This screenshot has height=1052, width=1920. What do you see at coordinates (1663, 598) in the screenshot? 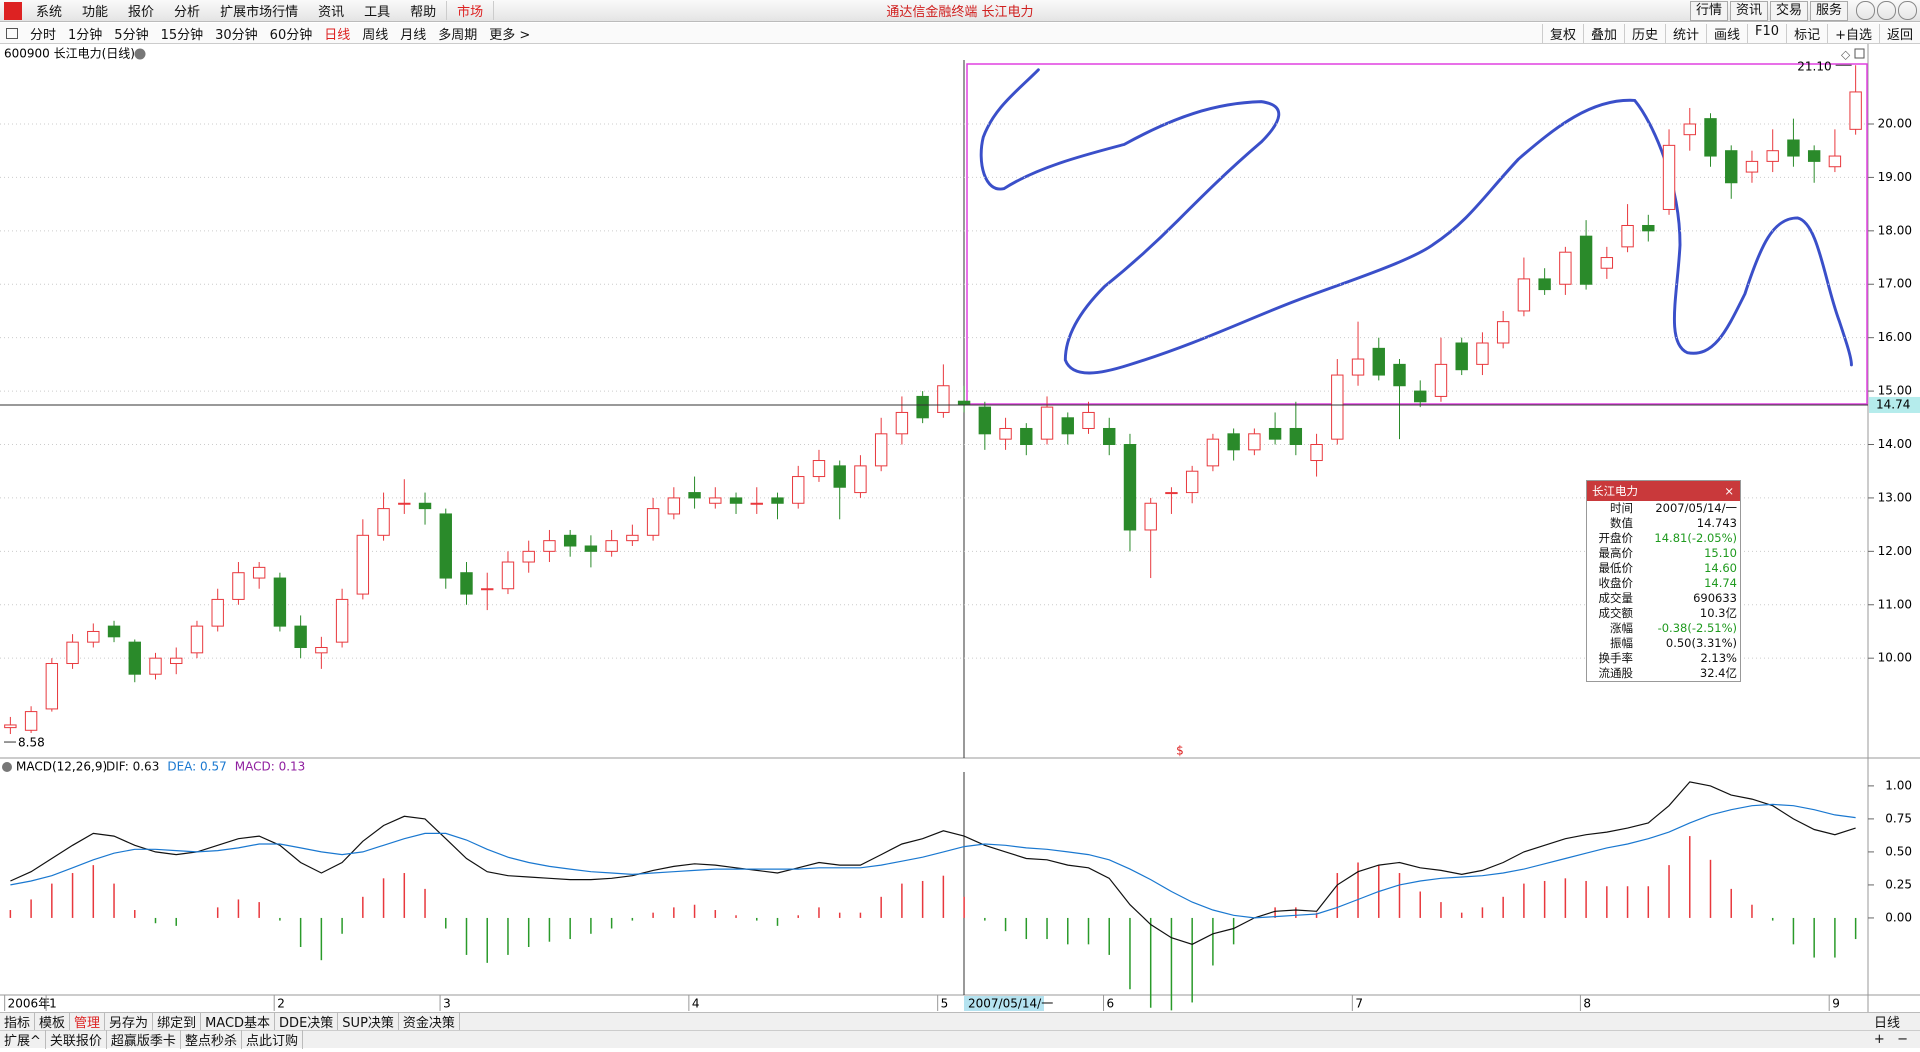
I see `data-row: 成交量 690633` at bounding box center [1663, 598].